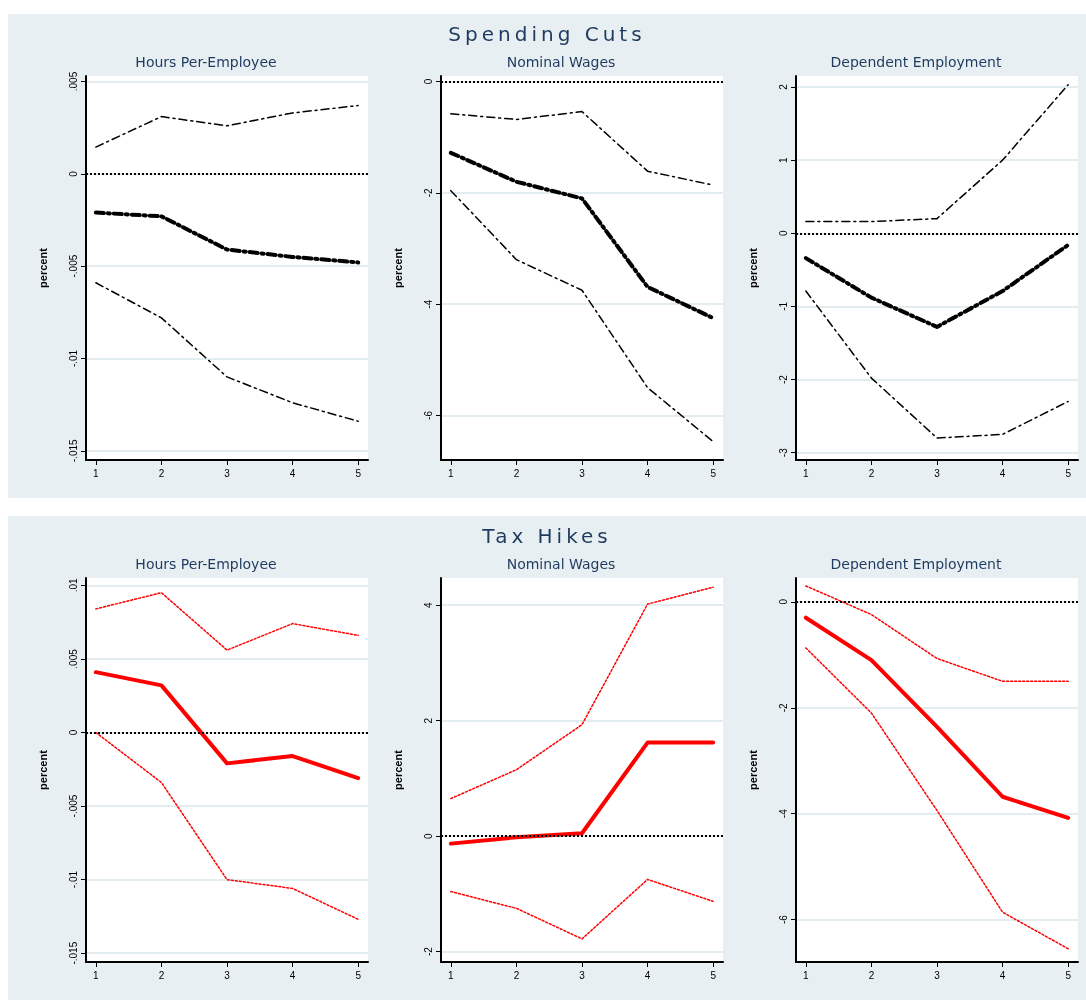 Image resolution: width=1086 pixels, height=1003 pixels. I want to click on y-tick-label: 4, so click(428, 604).